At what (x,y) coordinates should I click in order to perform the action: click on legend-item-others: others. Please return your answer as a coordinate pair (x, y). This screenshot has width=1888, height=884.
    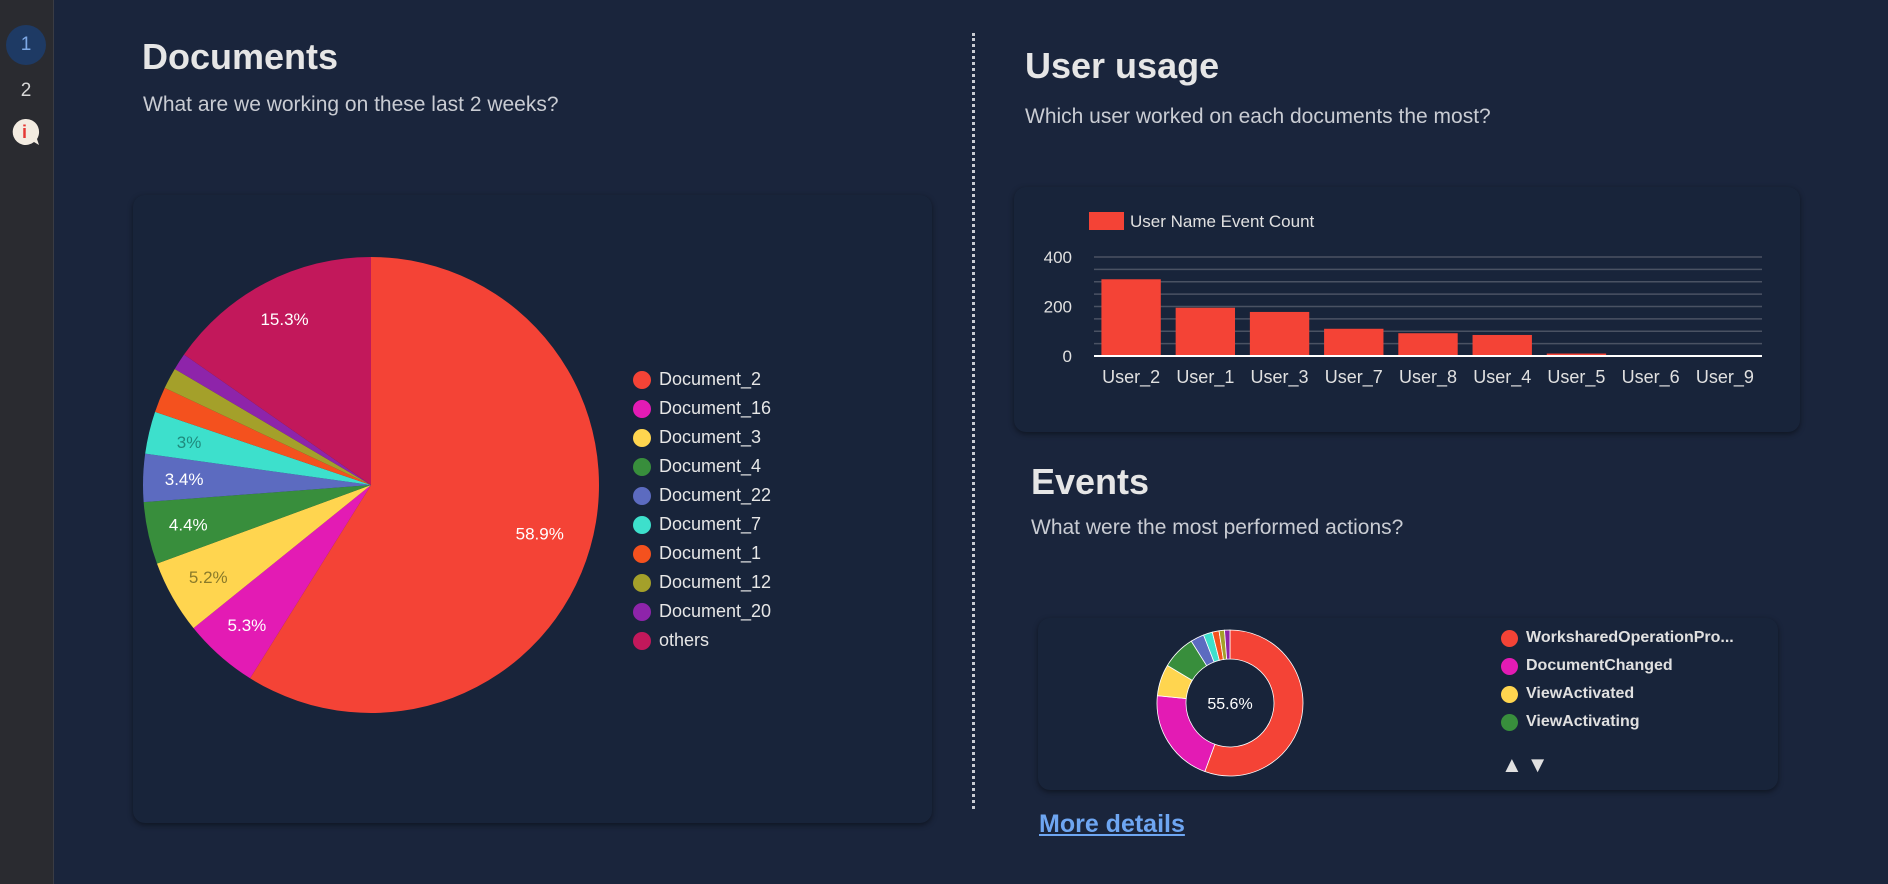
    Looking at the image, I should click on (671, 640).